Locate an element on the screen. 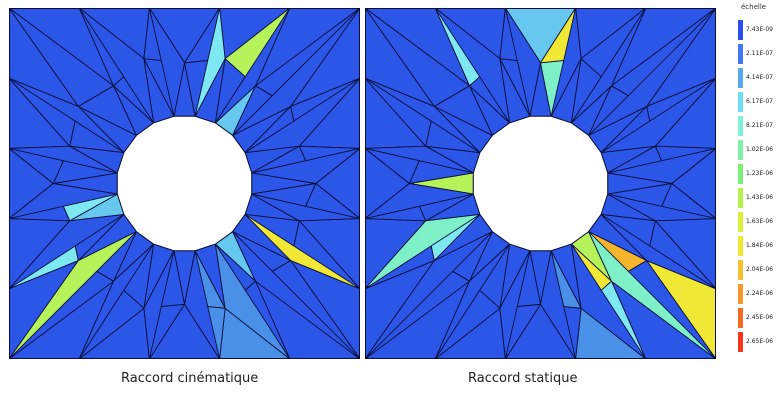 The height and width of the screenshot is (394, 779). legend-label: 6.17E-07 is located at coordinates (759, 101).